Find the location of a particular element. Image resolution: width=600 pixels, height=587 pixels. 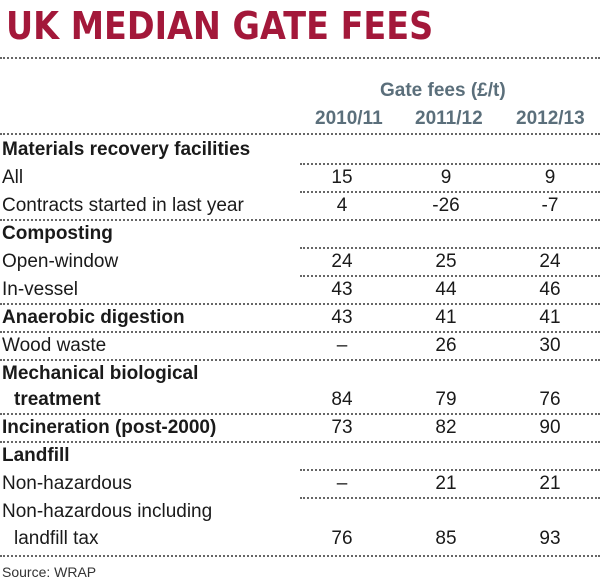

row-label: Landfill is located at coordinates (36, 455).